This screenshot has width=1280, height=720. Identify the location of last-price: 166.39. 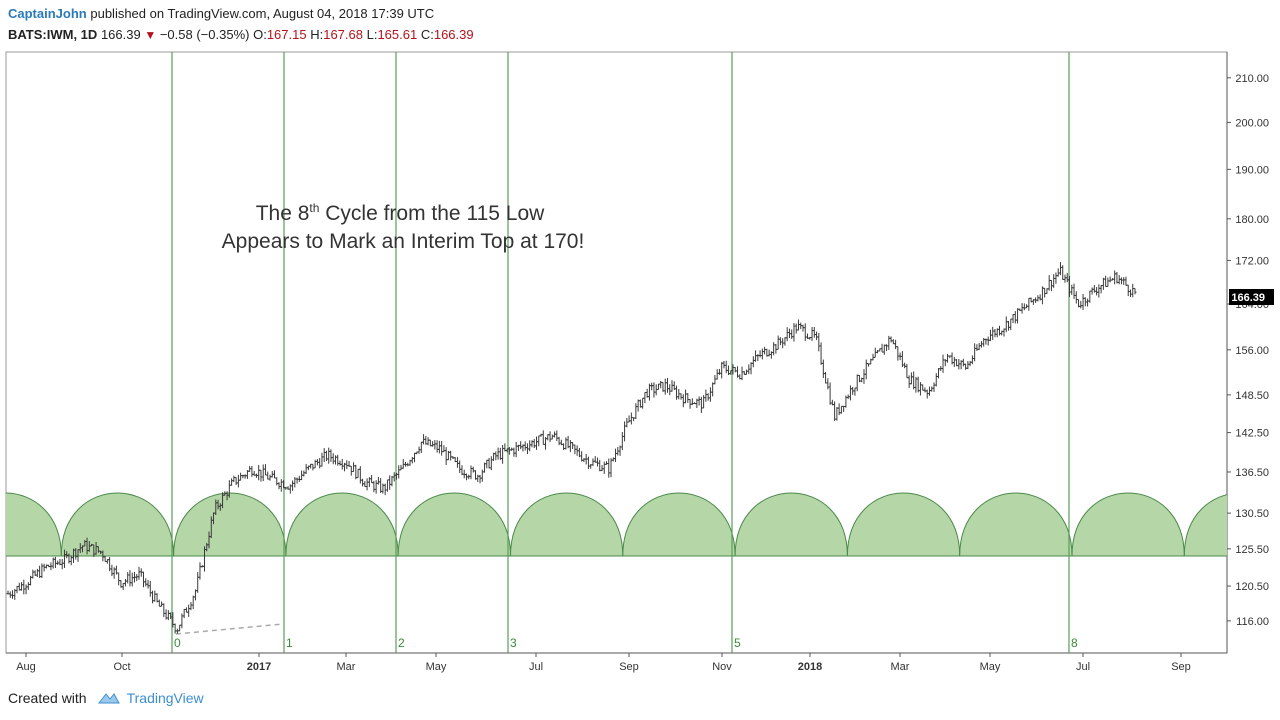
(120, 34).